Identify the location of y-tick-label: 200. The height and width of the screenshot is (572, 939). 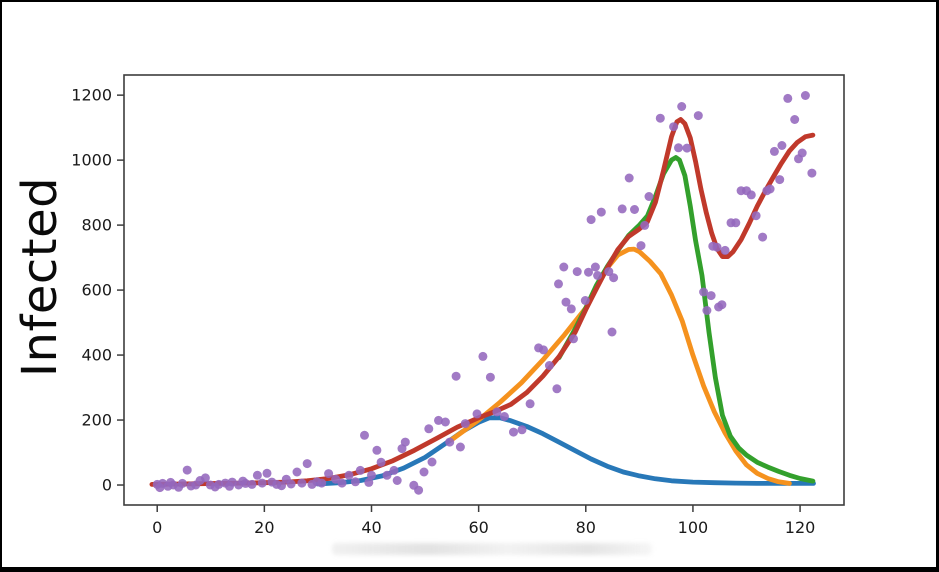
(96, 420).